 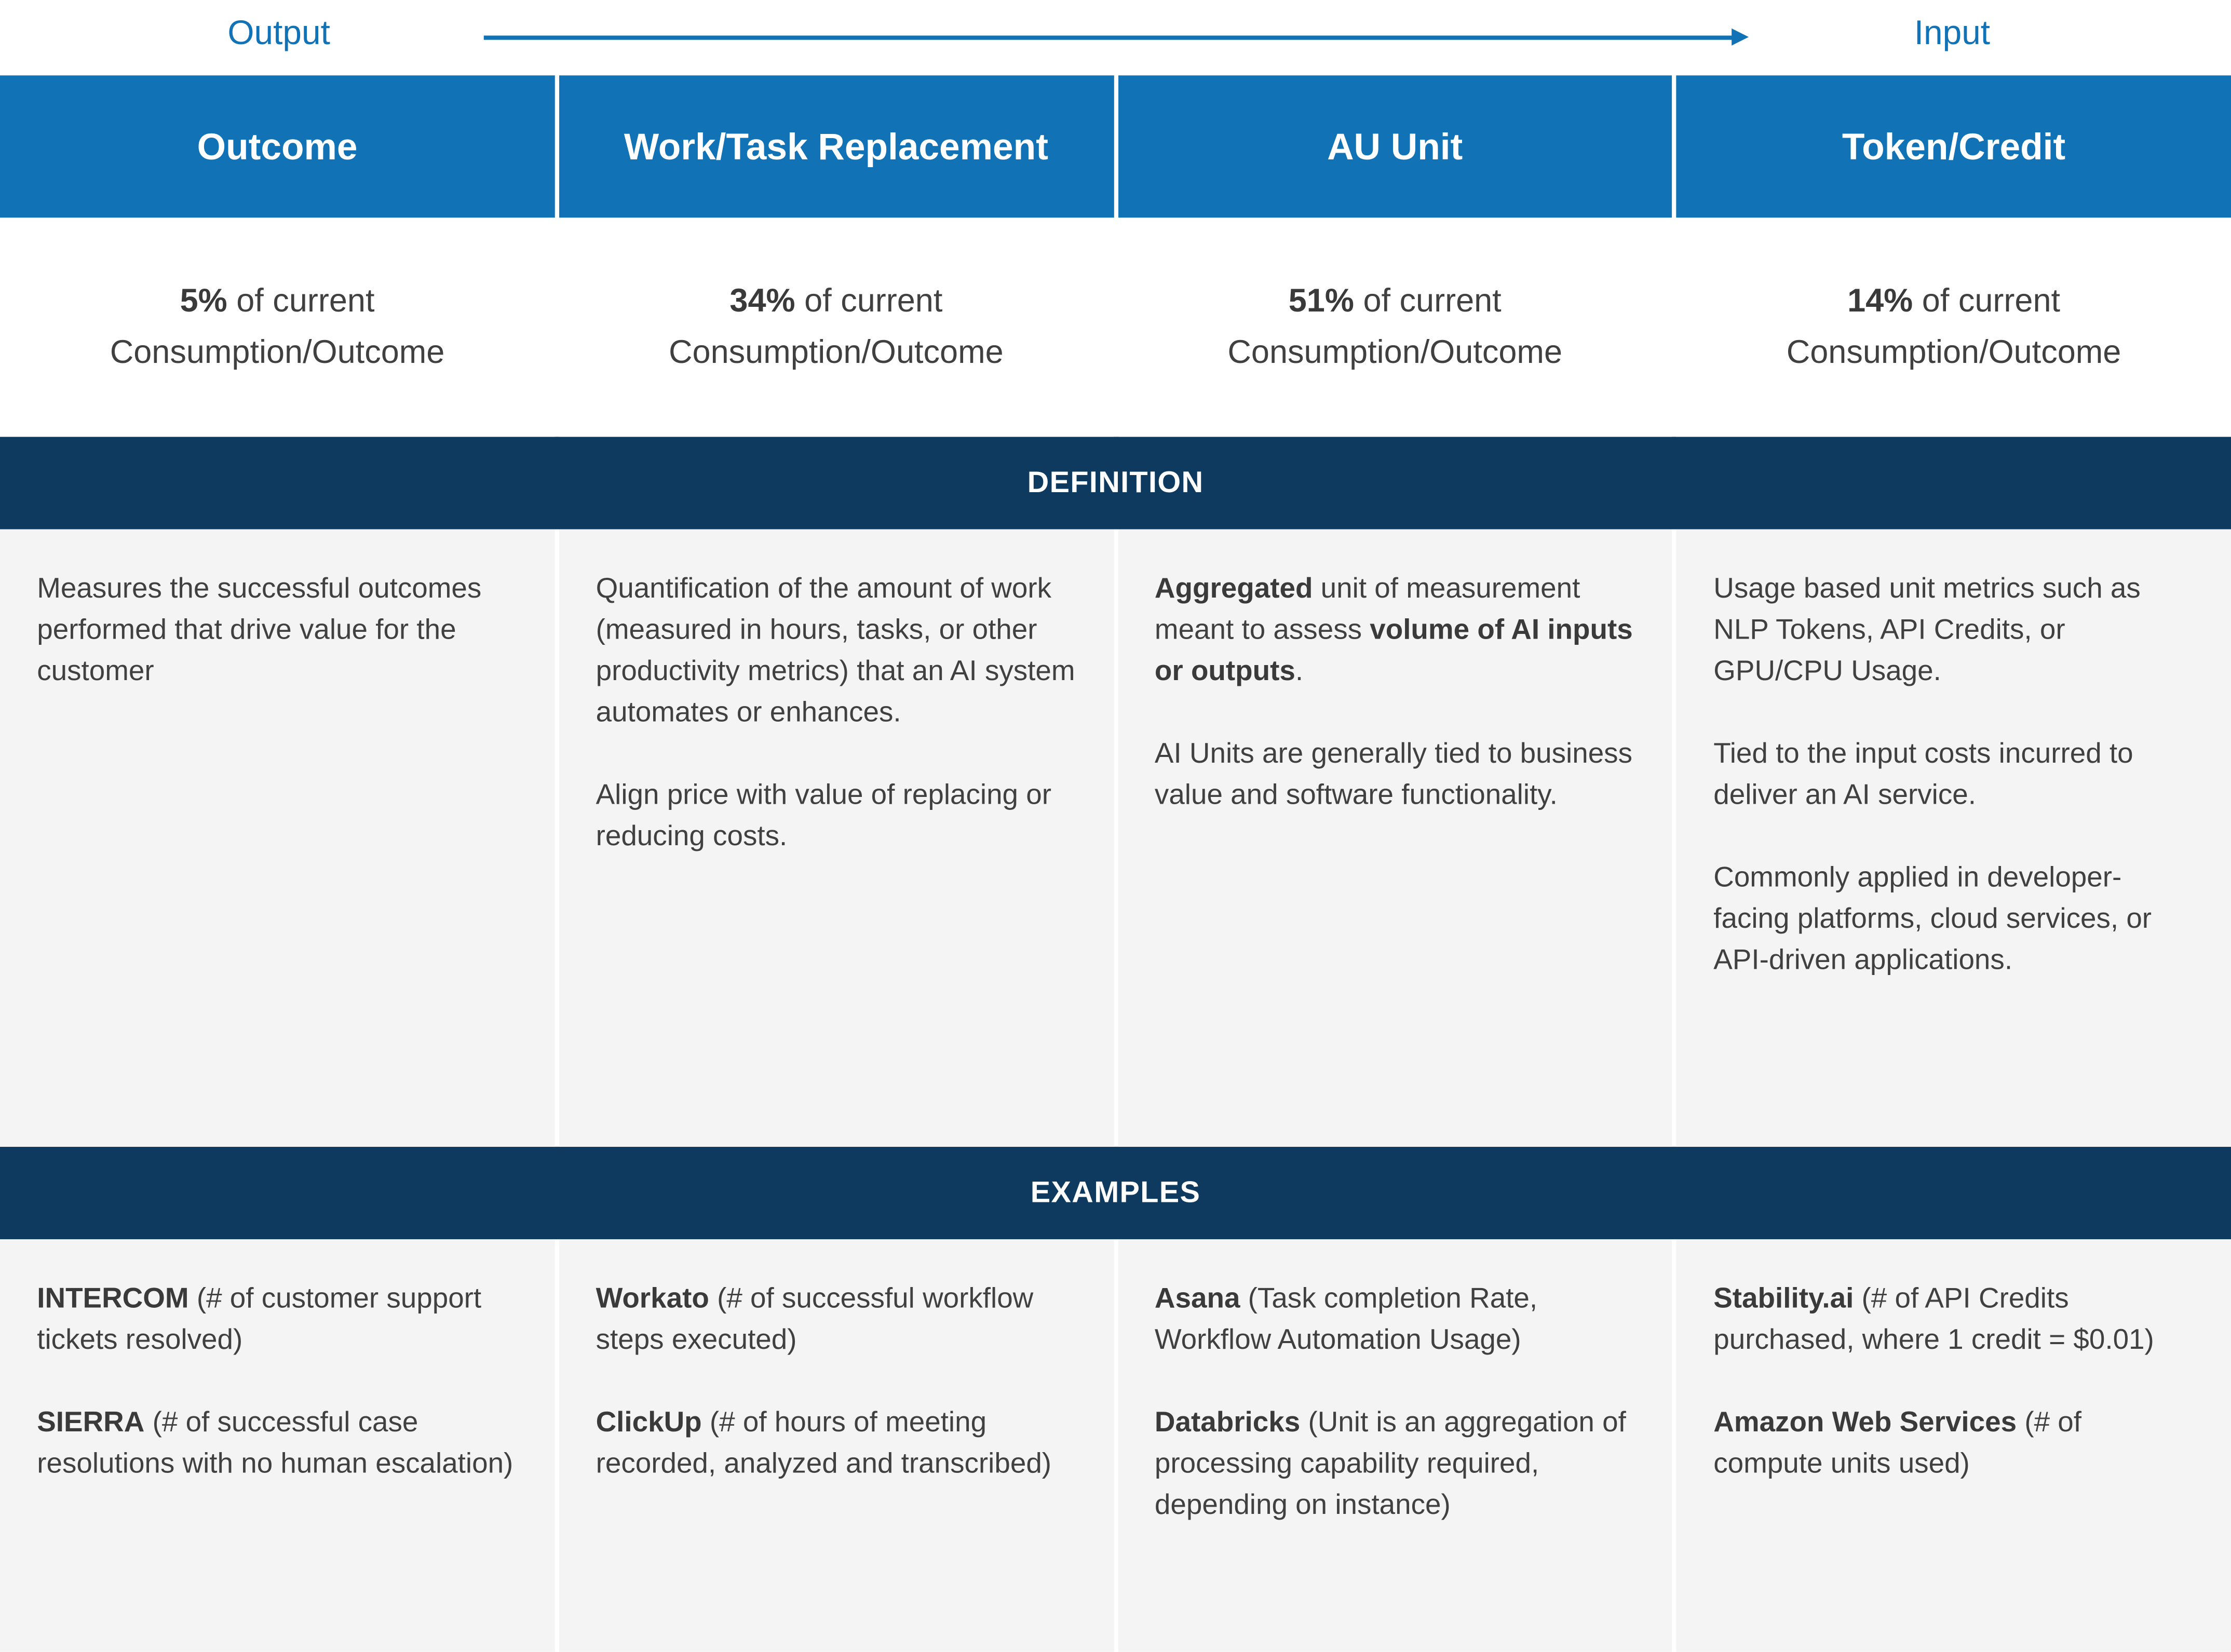 What do you see at coordinates (1233, 589) in the screenshot?
I see `emphasized-text: Aggregated` at bounding box center [1233, 589].